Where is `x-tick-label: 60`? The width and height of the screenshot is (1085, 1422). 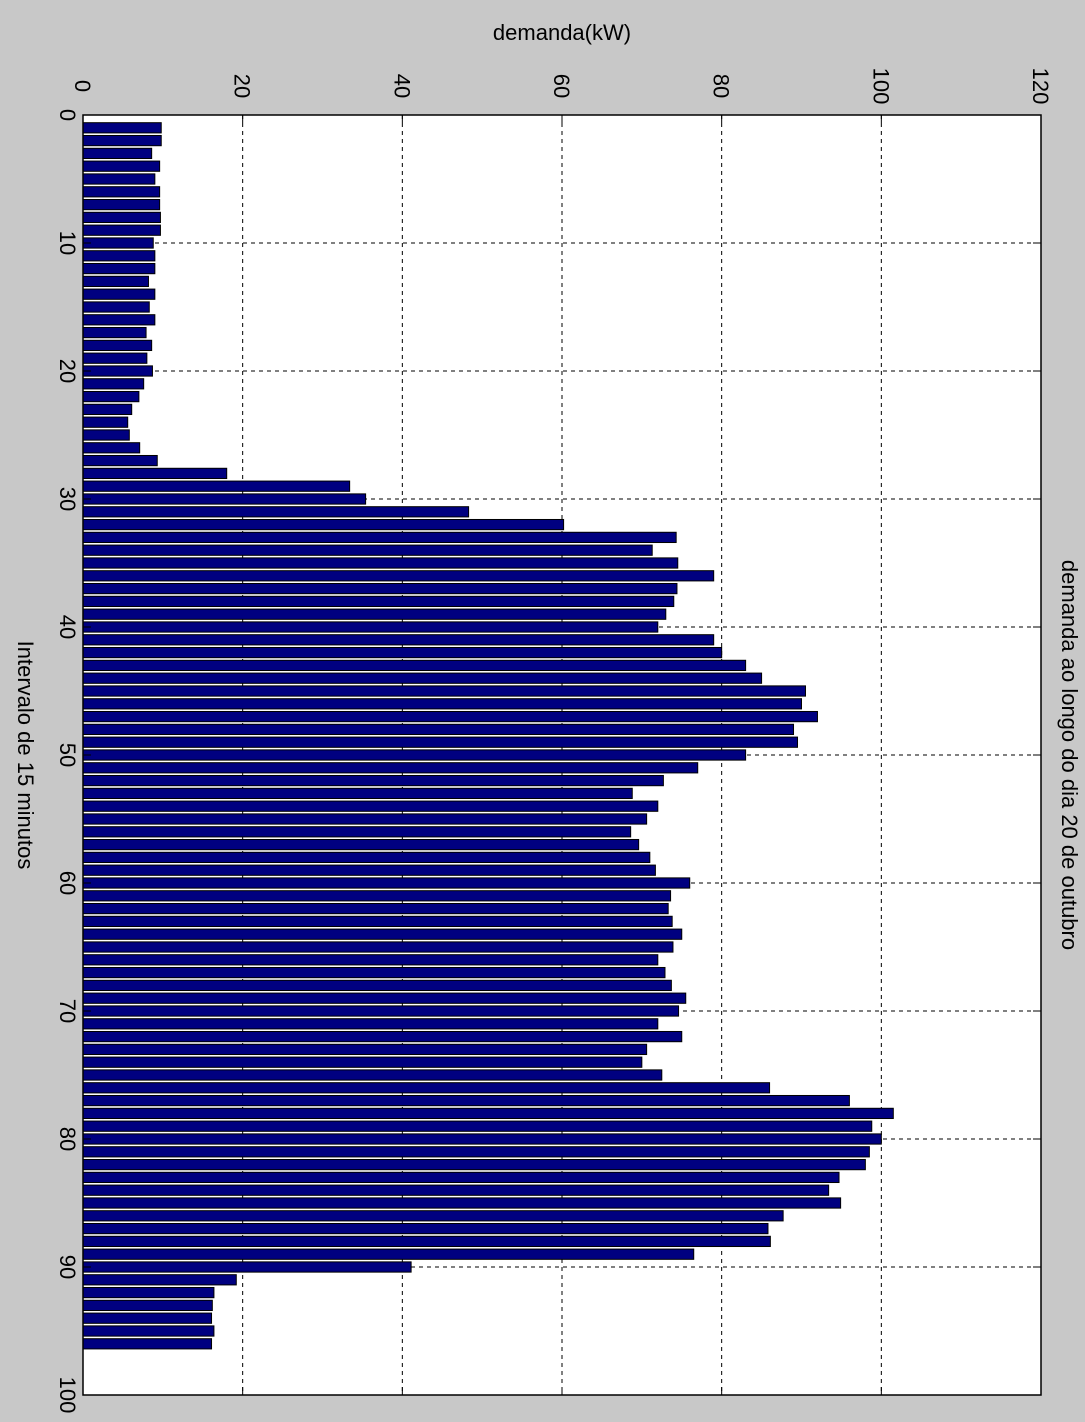
x-tick-label: 60 is located at coordinates (67, 883).